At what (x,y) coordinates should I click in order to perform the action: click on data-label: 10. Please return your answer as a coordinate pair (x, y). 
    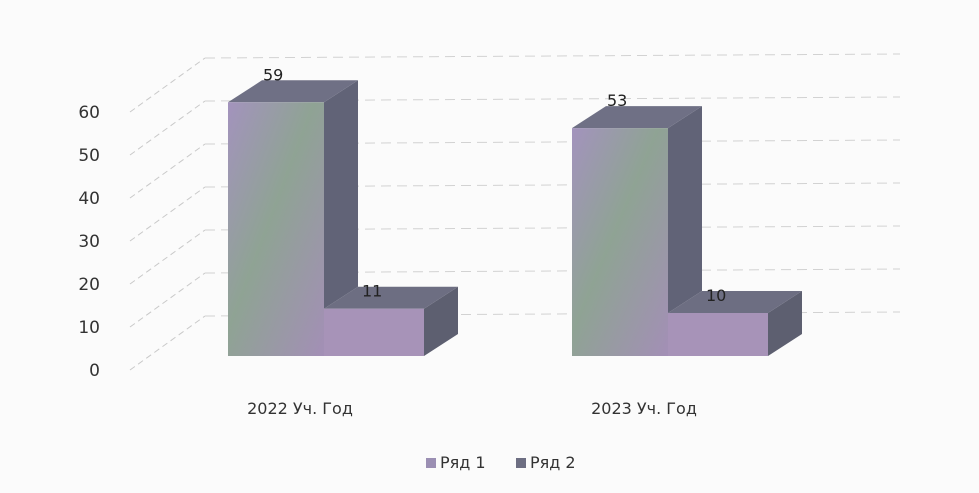
    Looking at the image, I should click on (716, 295).